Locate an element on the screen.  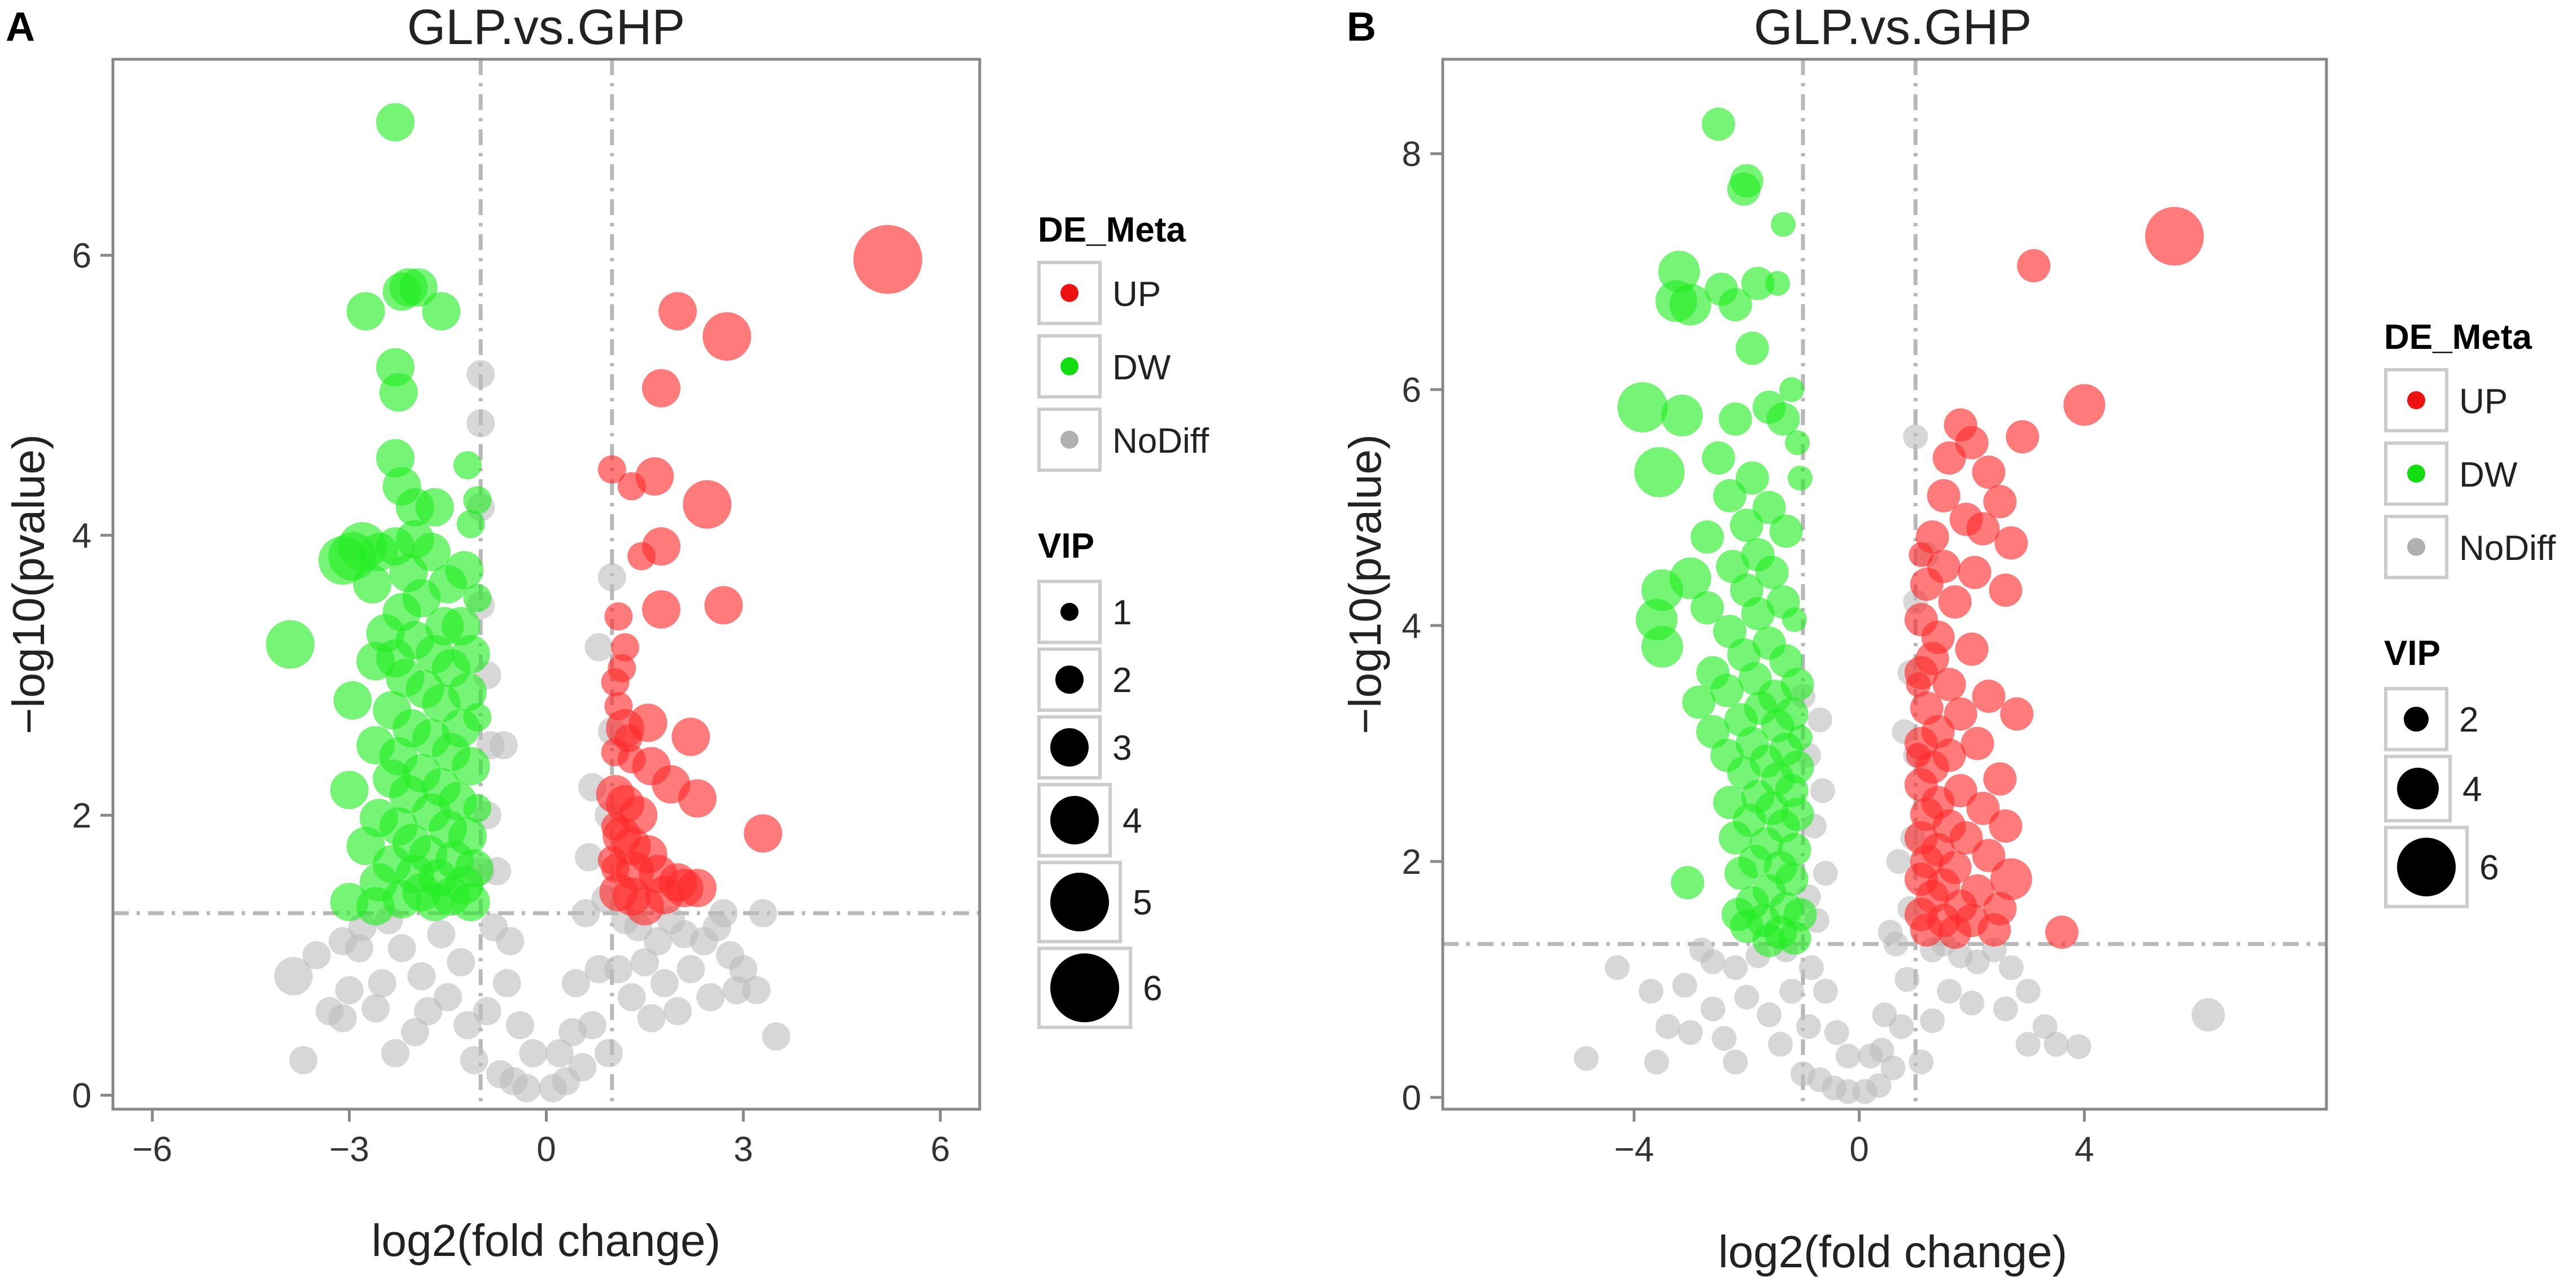
panel-b-size-legend-title: VIP is located at coordinates (2412, 654).